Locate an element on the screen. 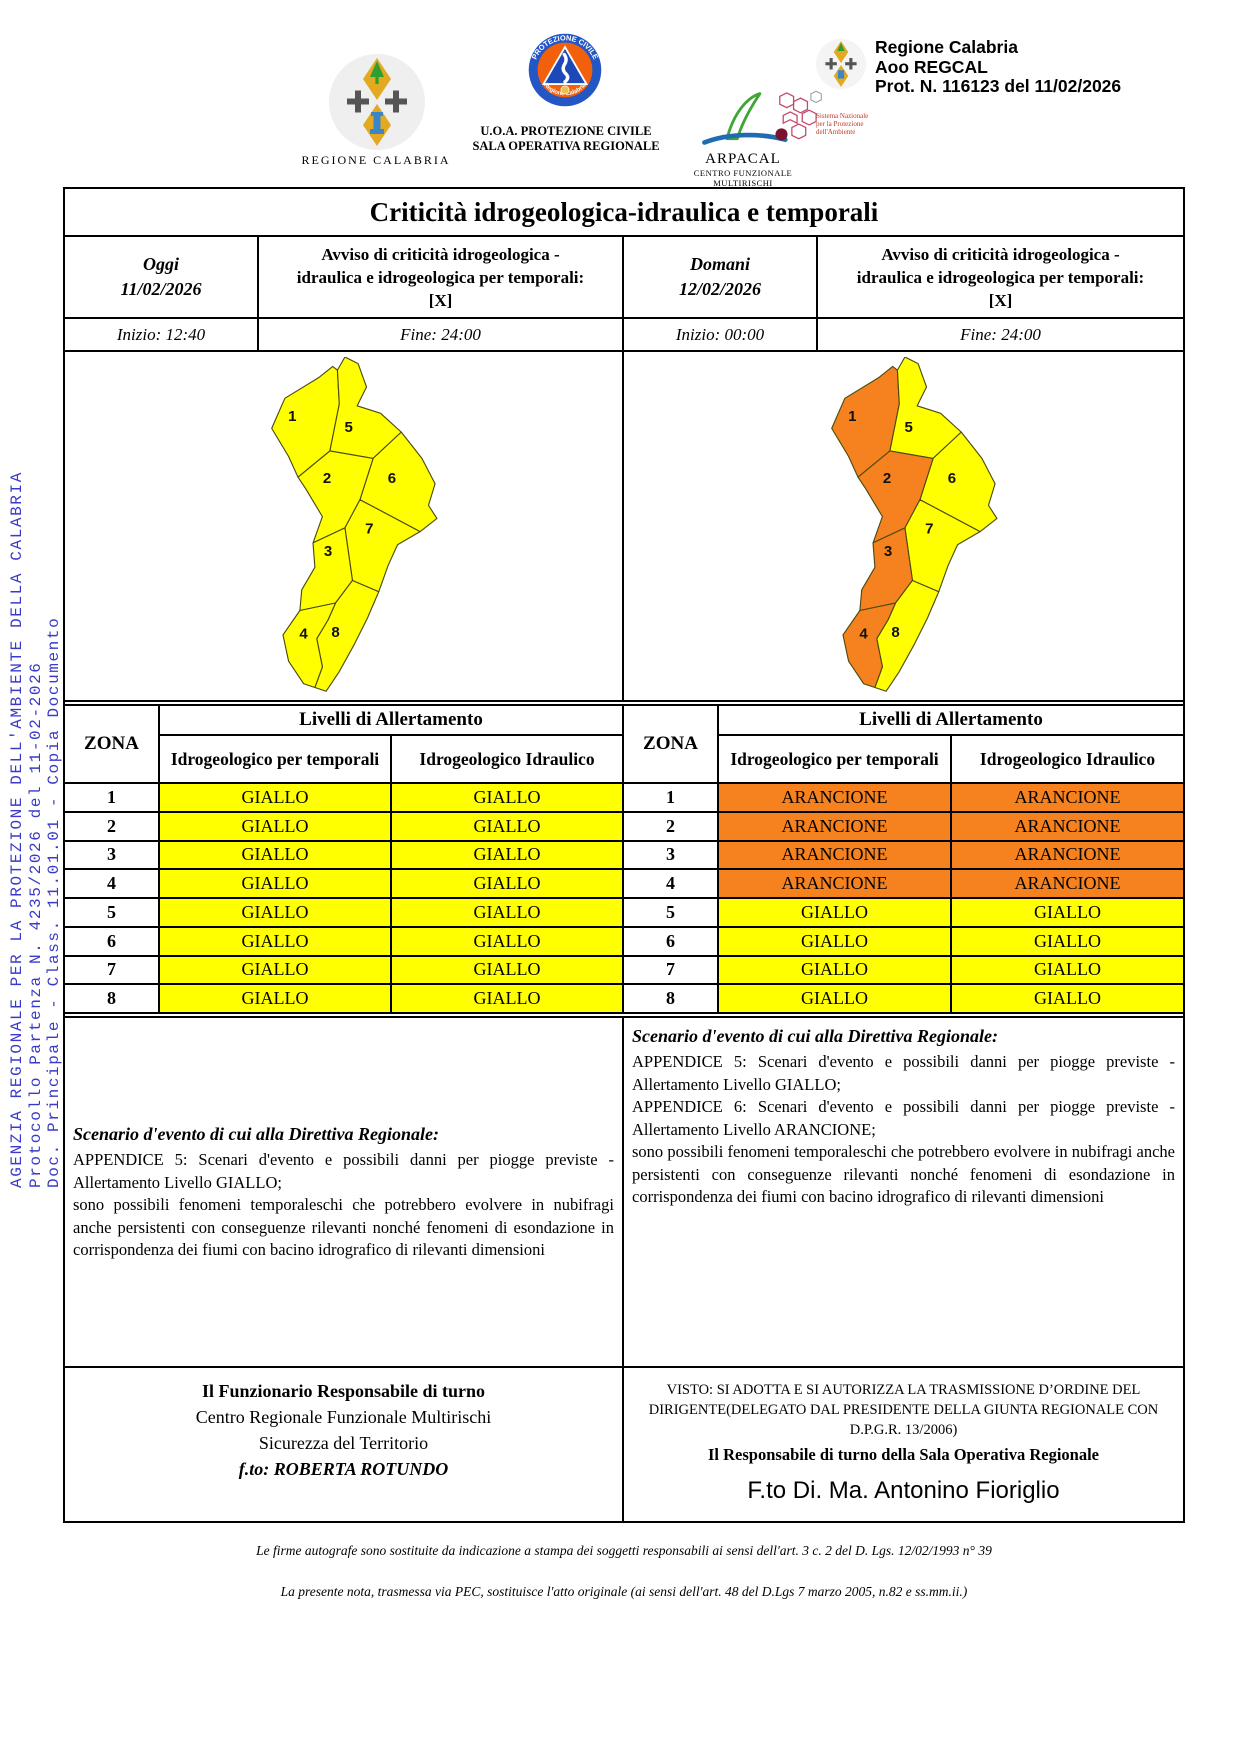 This screenshot has width=1241, height=1754. alert-row-zona-1: 1 ARANCIONE ARANCIONE is located at coordinates (903, 798).